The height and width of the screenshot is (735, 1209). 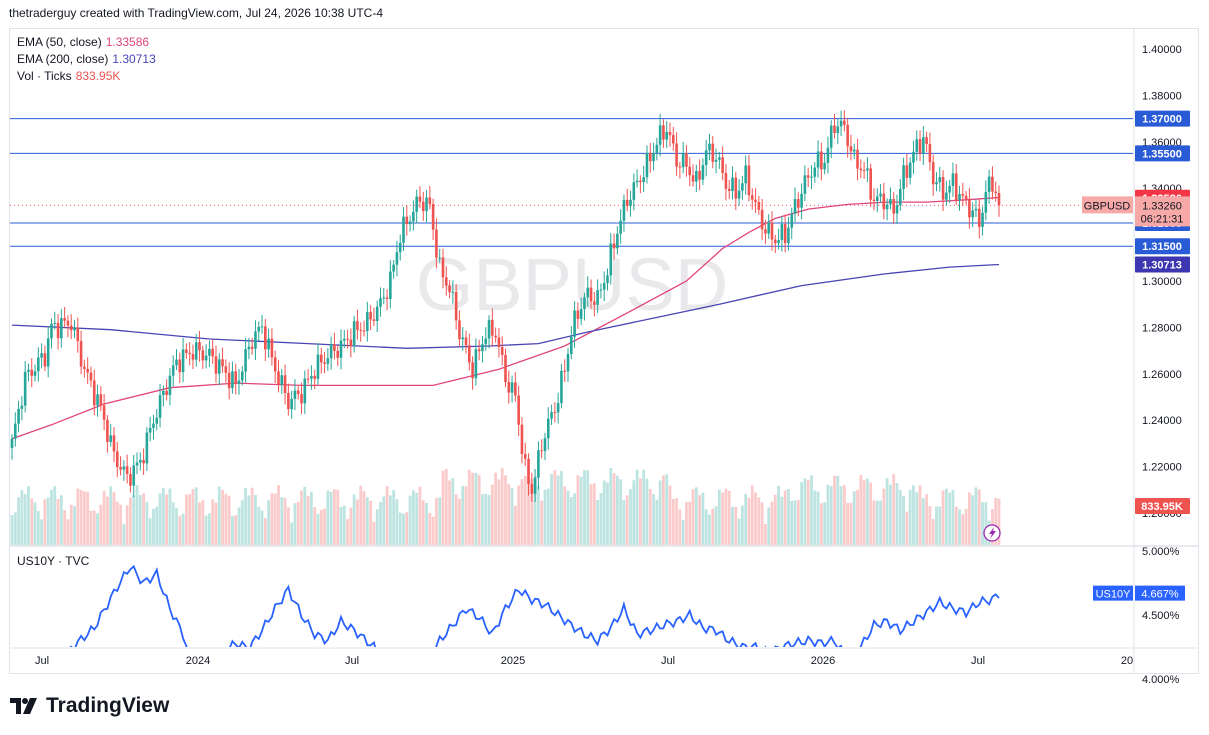 I want to click on price-tick: 1.28000, so click(x=1162, y=328).